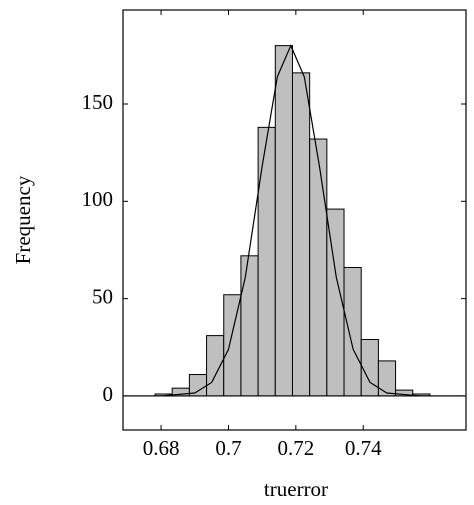 The image size is (474, 505). Describe the element at coordinates (98, 199) in the screenshot. I see `y-tick-label: 100` at that location.